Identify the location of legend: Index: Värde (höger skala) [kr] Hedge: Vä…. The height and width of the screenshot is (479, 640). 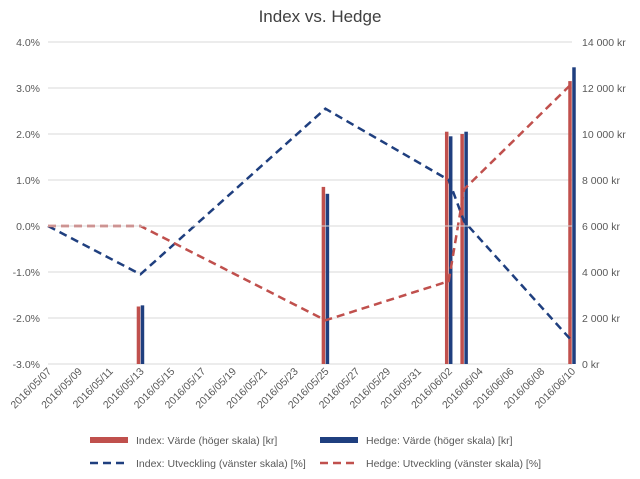
(315, 452).